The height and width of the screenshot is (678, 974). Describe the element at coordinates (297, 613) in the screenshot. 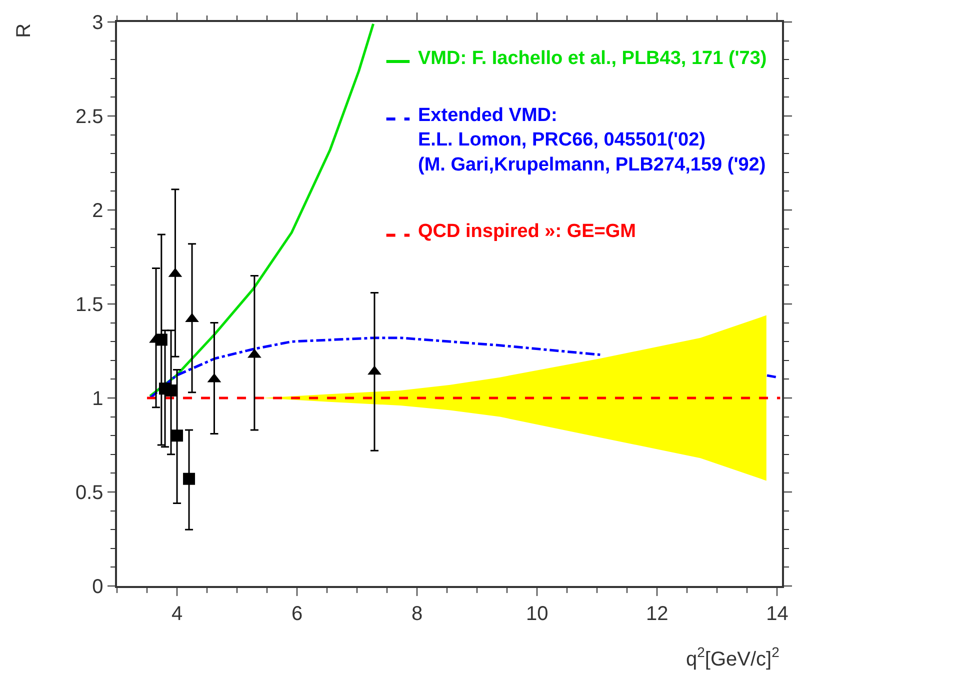

I see `x-tick-label: 6` at that location.